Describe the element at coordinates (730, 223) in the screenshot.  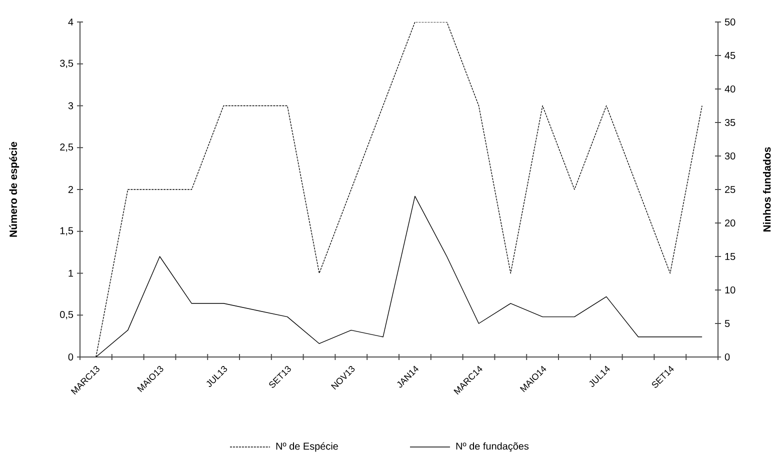
I see `y2-tick-label: 20` at that location.